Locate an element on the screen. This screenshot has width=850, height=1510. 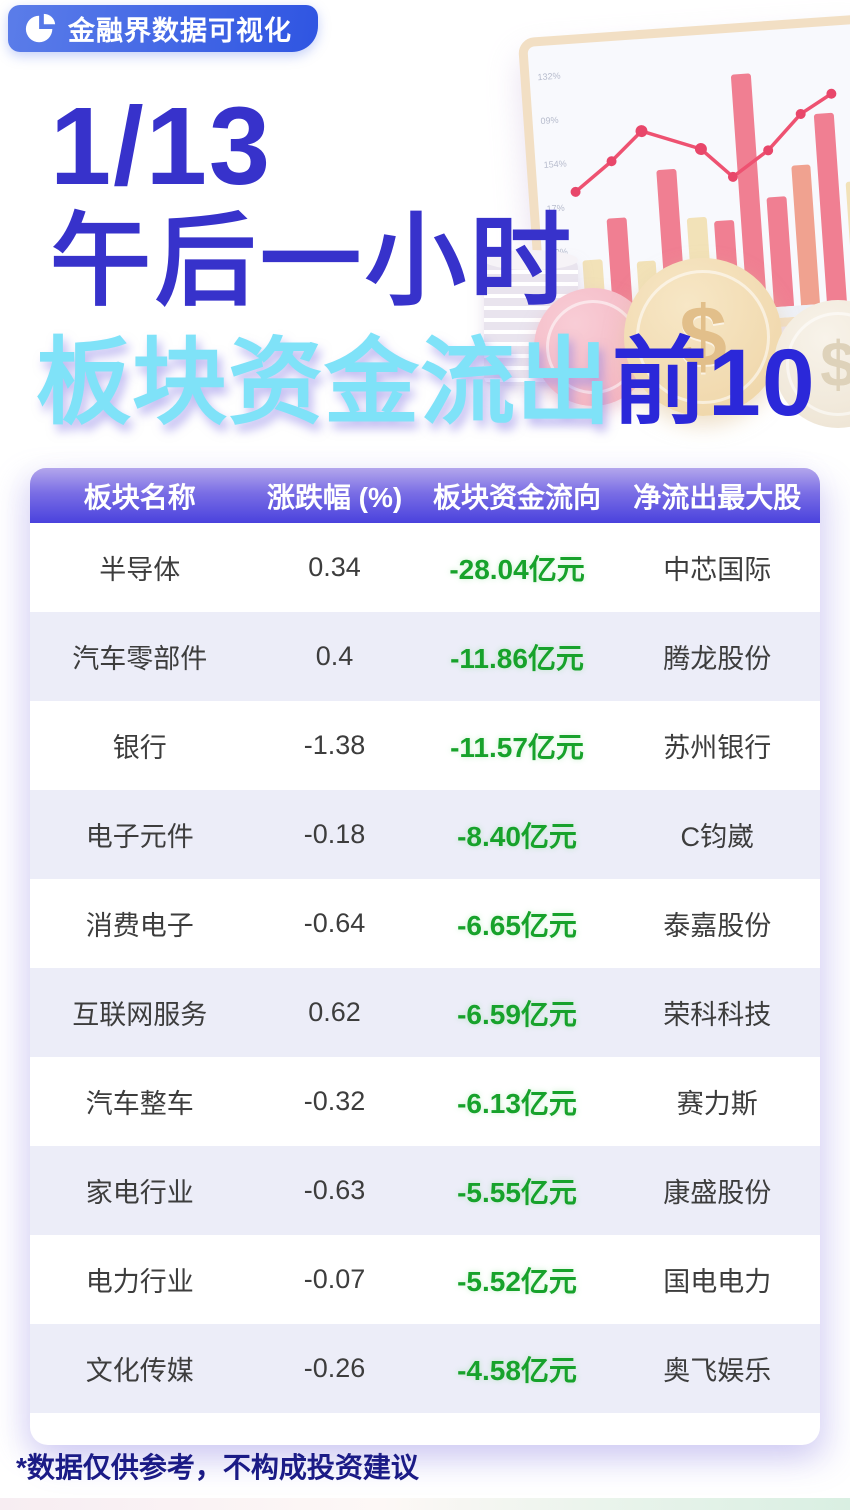
stock-cell: C钧崴 is located at coordinates (717, 837).